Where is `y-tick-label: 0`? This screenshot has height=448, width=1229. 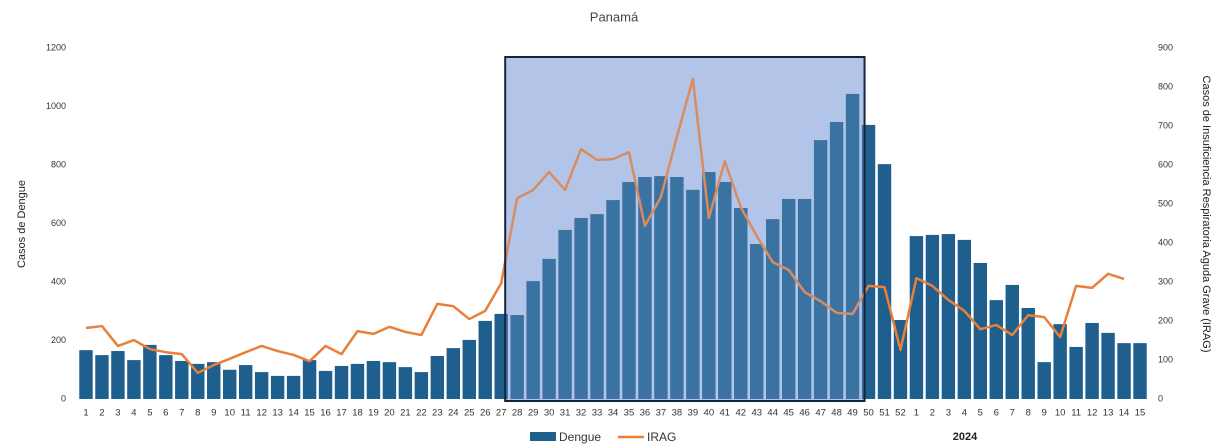 y-tick-label: 0 is located at coordinates (63, 398).